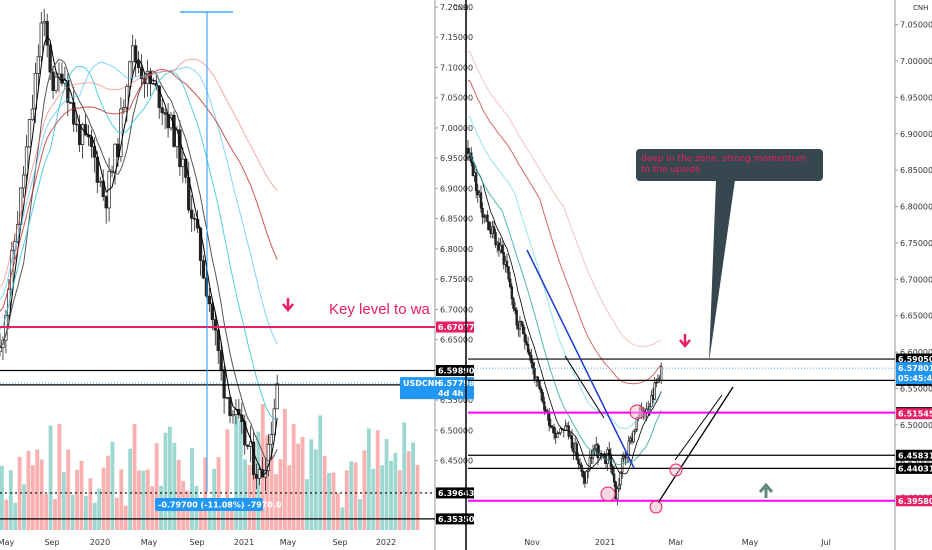  Describe the element at coordinates (637, 412) in the screenshot. I see `retest-marker` at that location.